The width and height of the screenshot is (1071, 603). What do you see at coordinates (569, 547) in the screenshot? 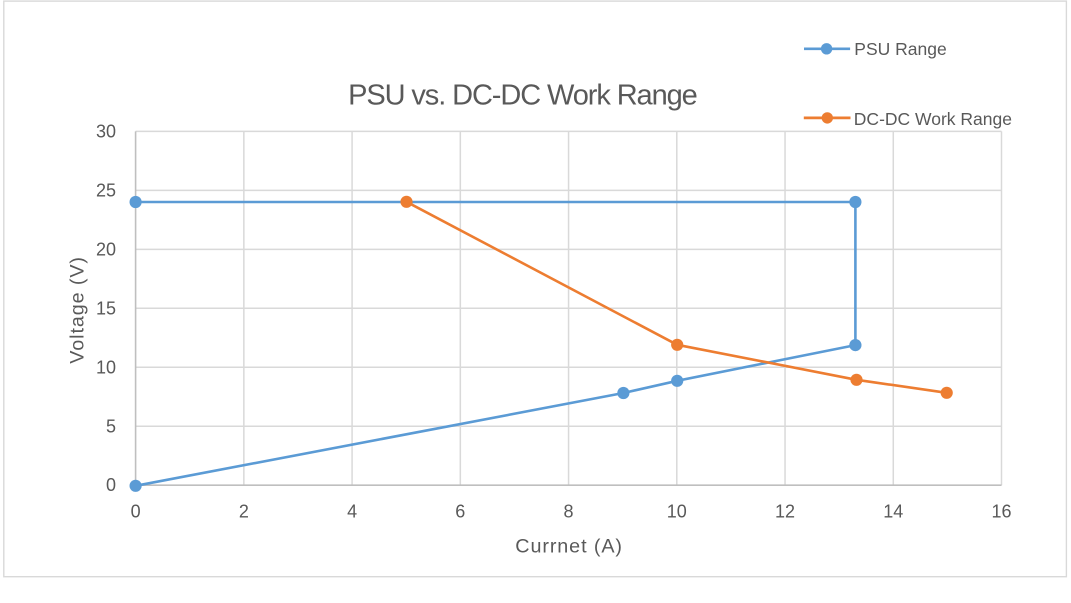
I see `svg-text: Currnet (A)` at bounding box center [569, 547].